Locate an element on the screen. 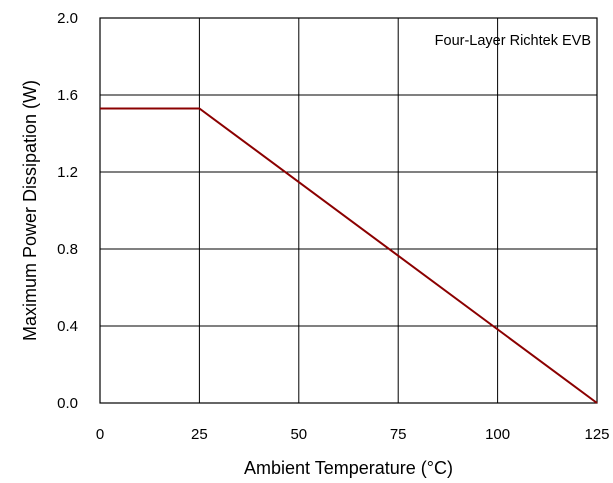 The image size is (613, 483). y-tick-label: 1.6 is located at coordinates (67, 95).